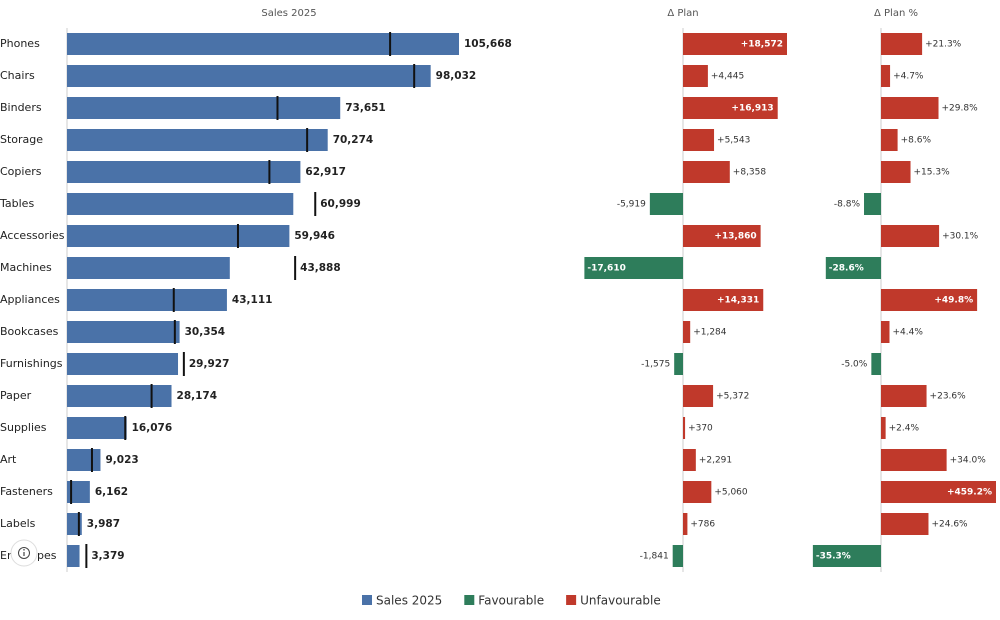 The height and width of the screenshot is (620, 1000). Describe the element at coordinates (700, 429) in the screenshot. I see `variance-label: +370` at that location.